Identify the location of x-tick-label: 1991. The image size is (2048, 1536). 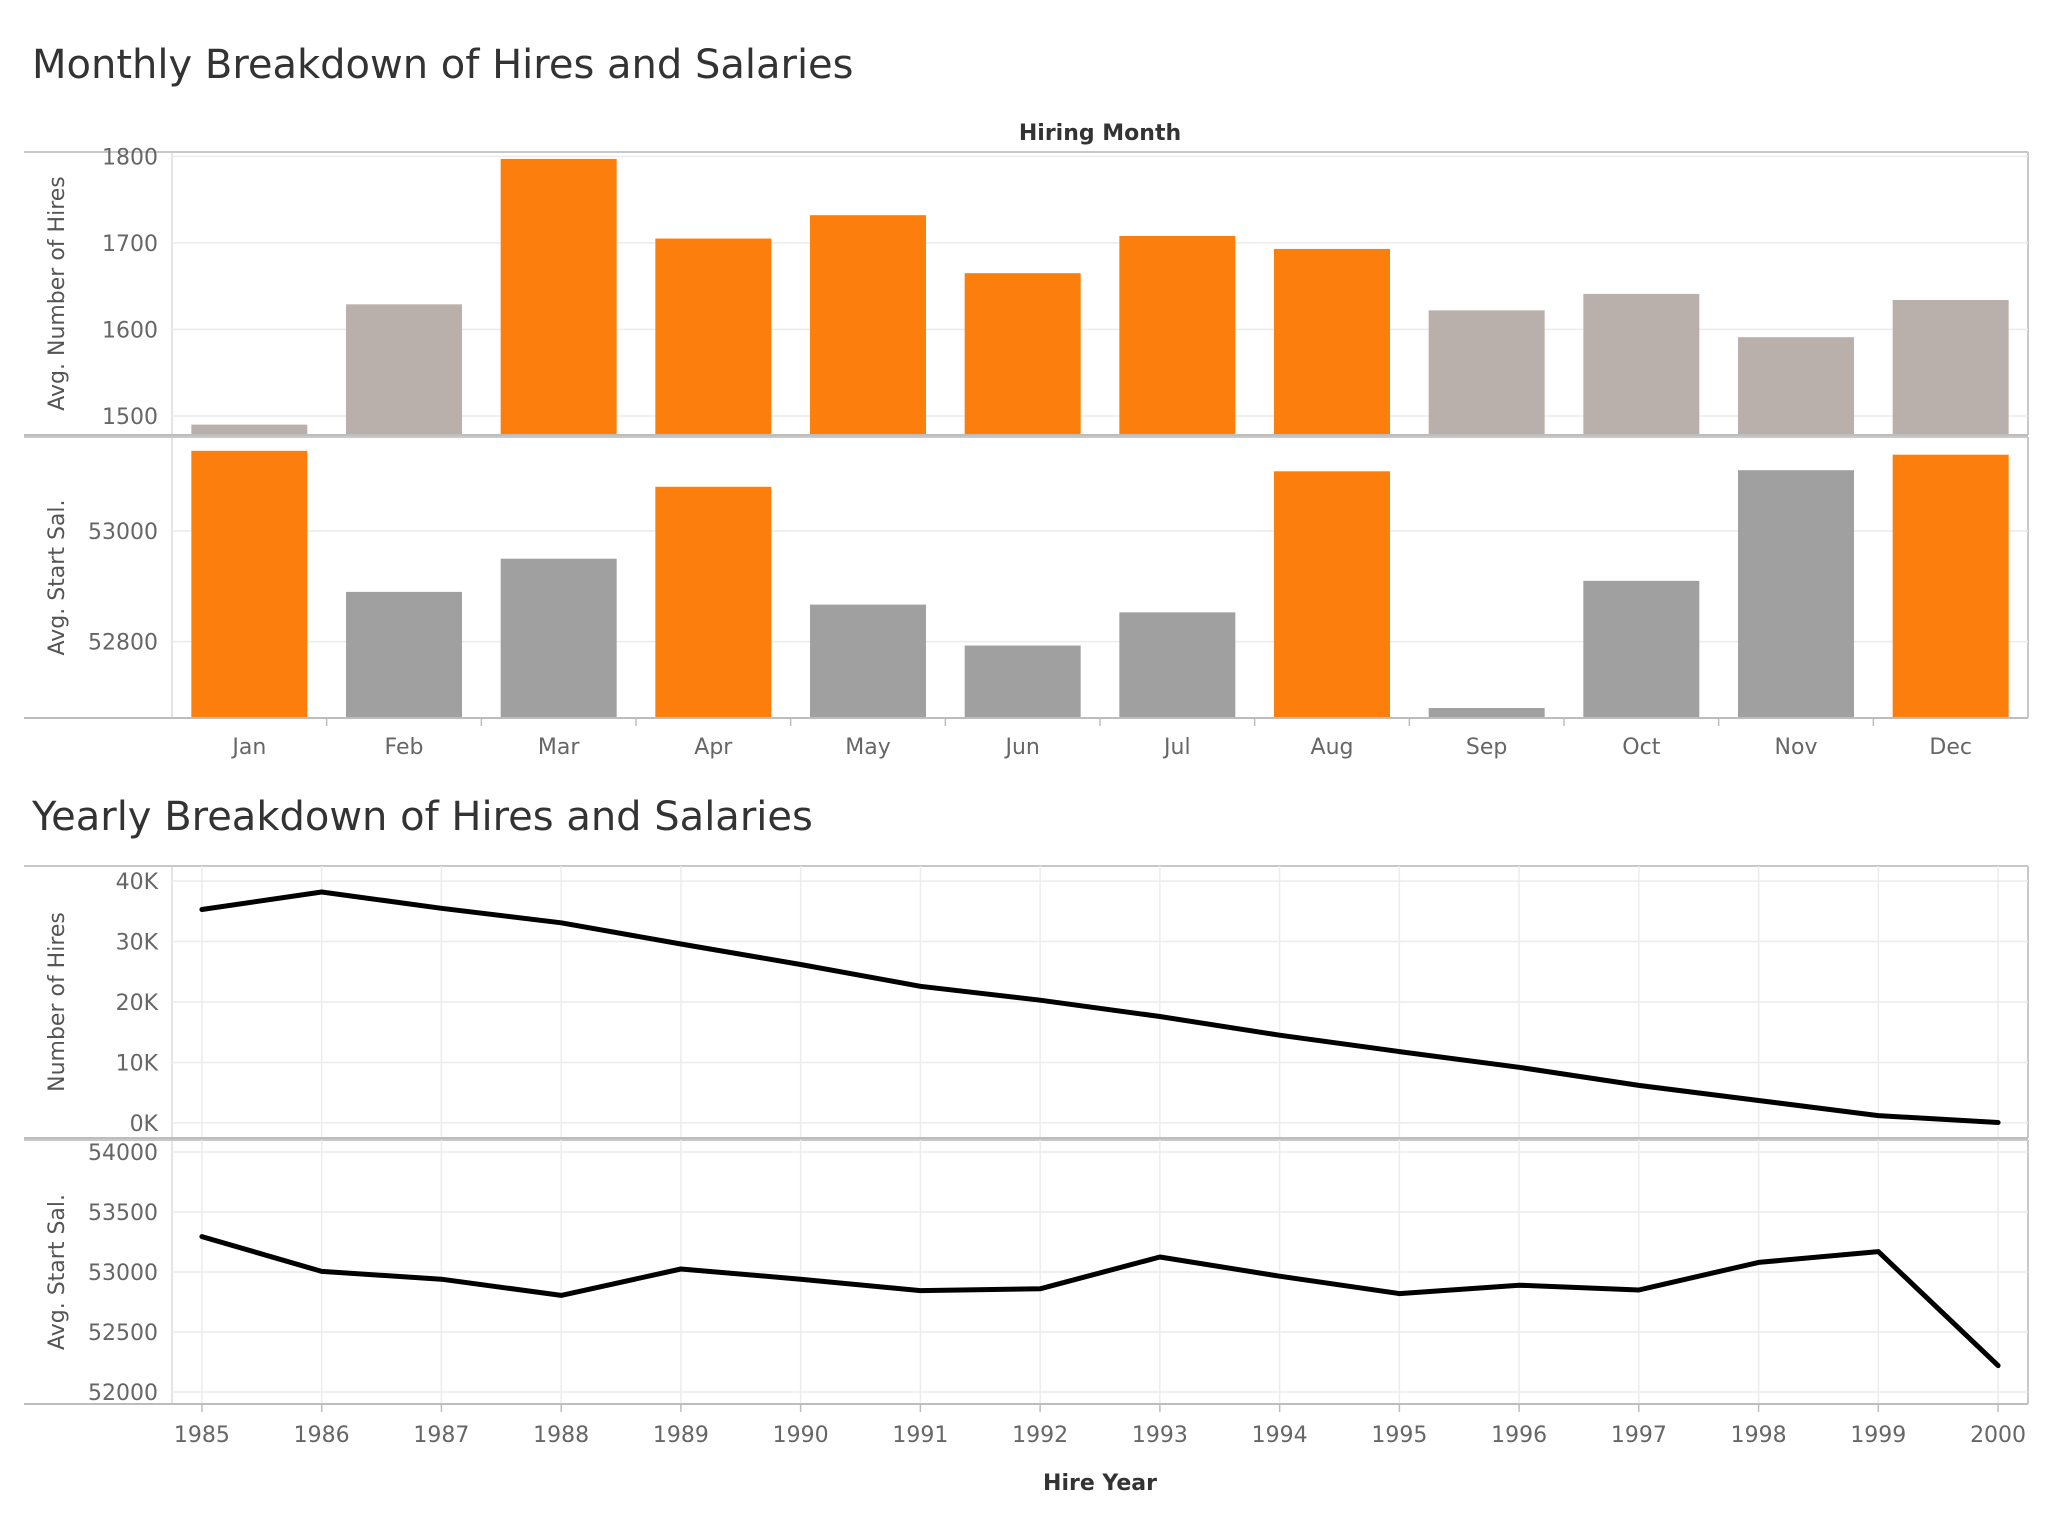
(920, 1435).